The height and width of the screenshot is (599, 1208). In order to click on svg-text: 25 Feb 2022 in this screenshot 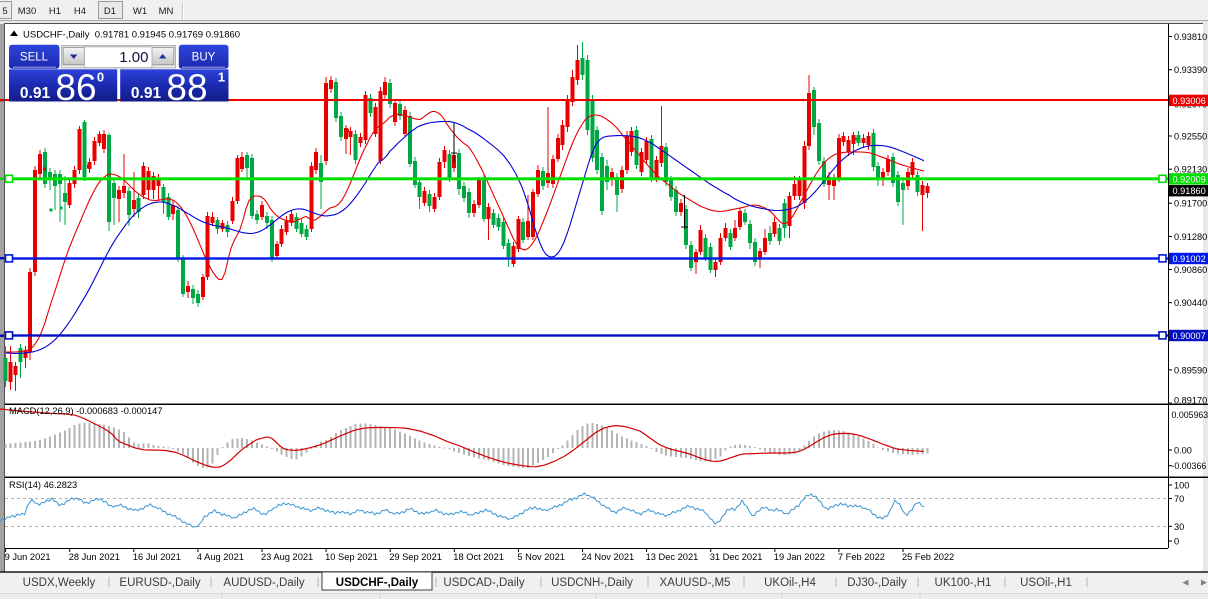, I will do `click(928, 557)`.